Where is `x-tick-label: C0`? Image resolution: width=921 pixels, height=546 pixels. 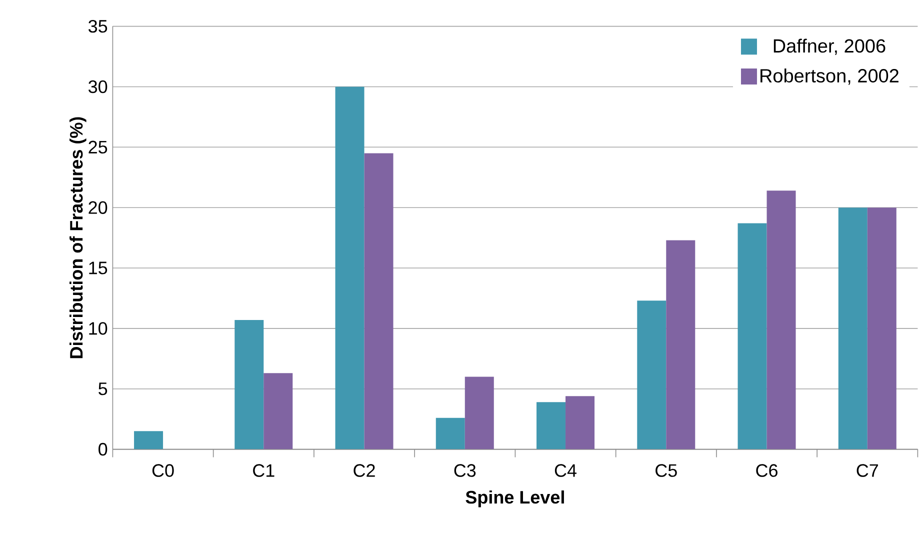 x-tick-label: C0 is located at coordinates (163, 470).